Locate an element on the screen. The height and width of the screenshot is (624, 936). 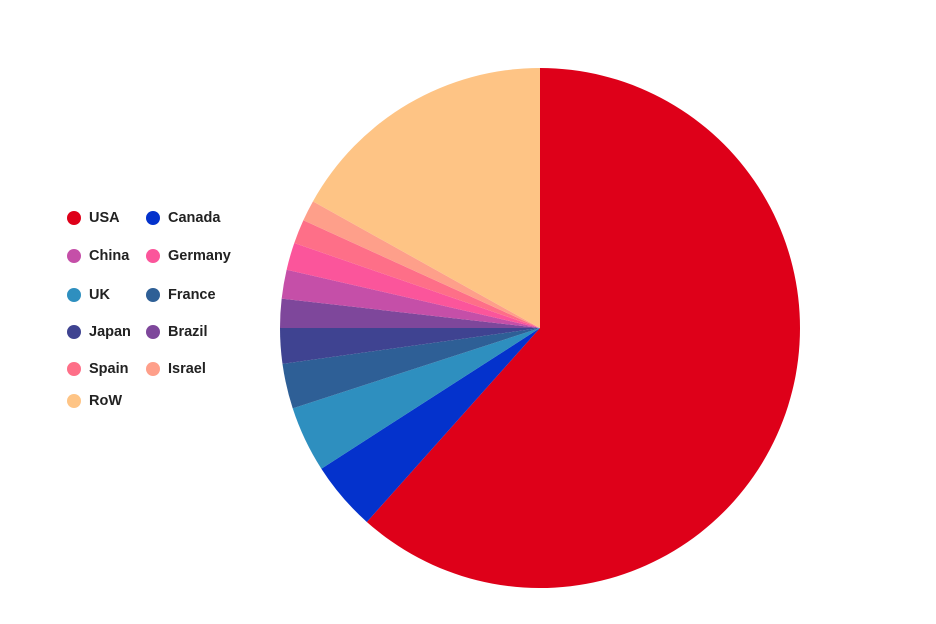
pie-slice-china is located at coordinates (410, 298).